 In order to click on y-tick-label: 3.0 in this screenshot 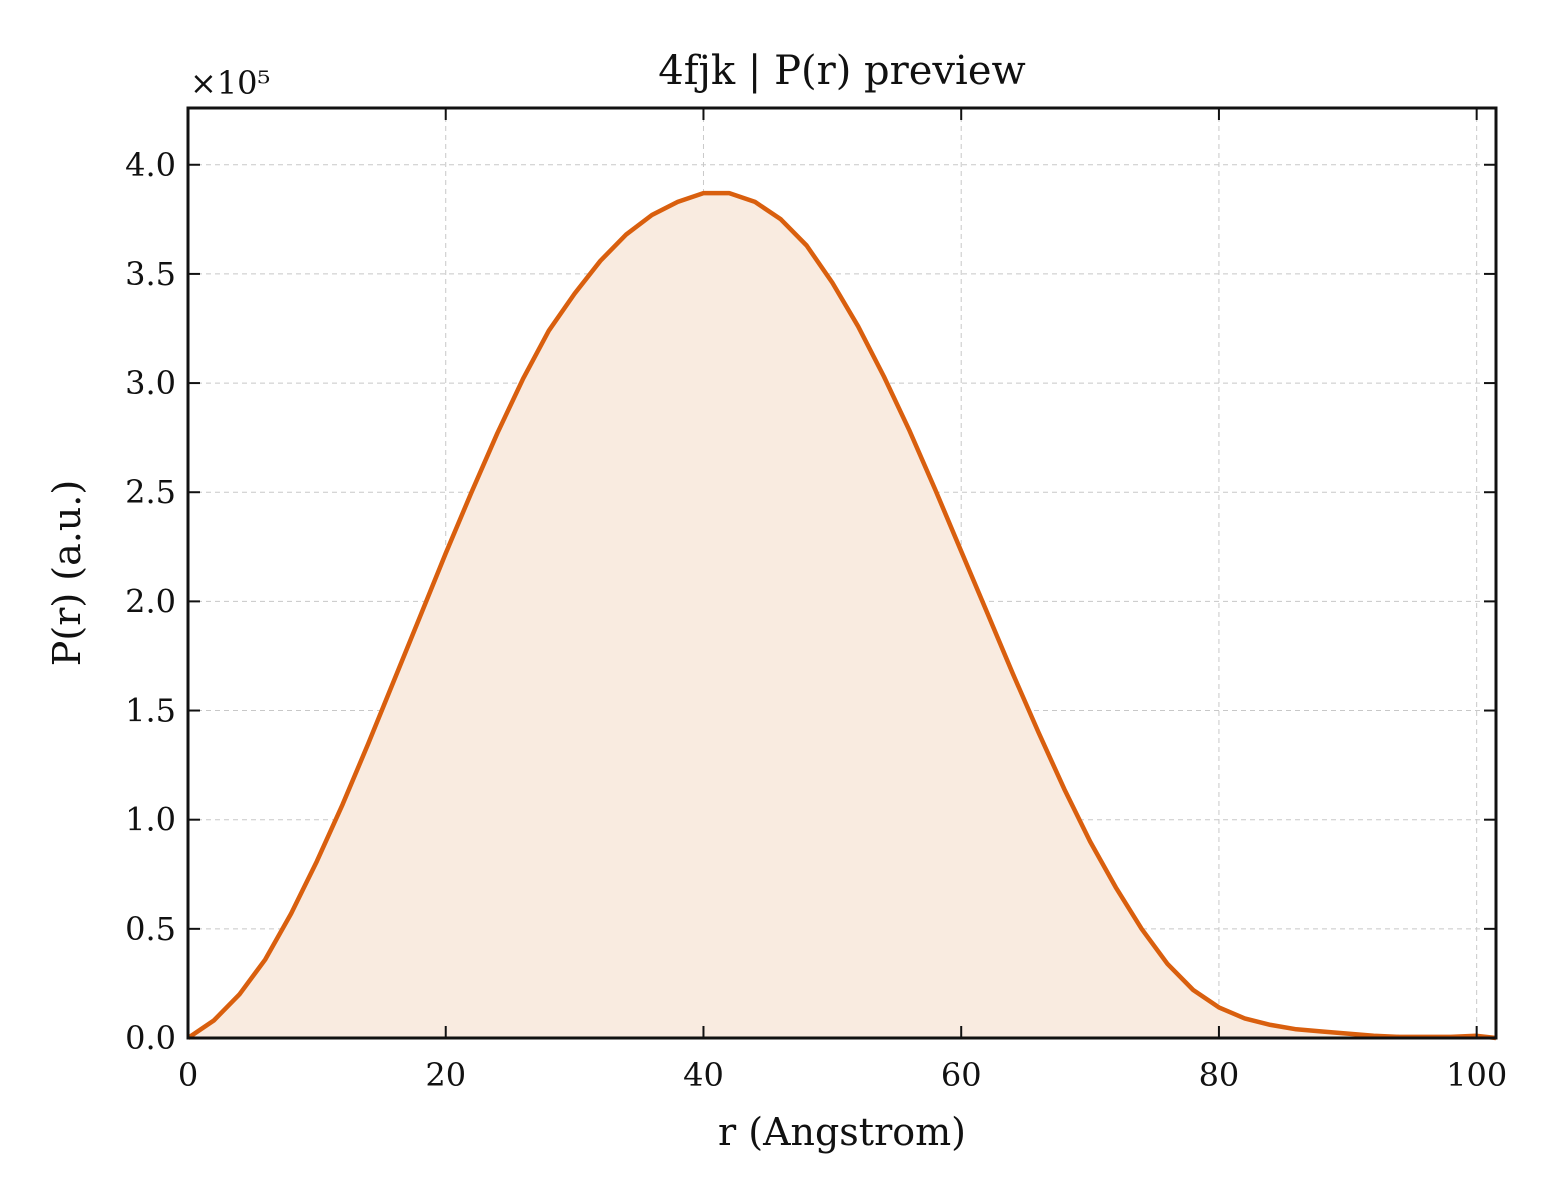, I will do `click(150, 383)`.